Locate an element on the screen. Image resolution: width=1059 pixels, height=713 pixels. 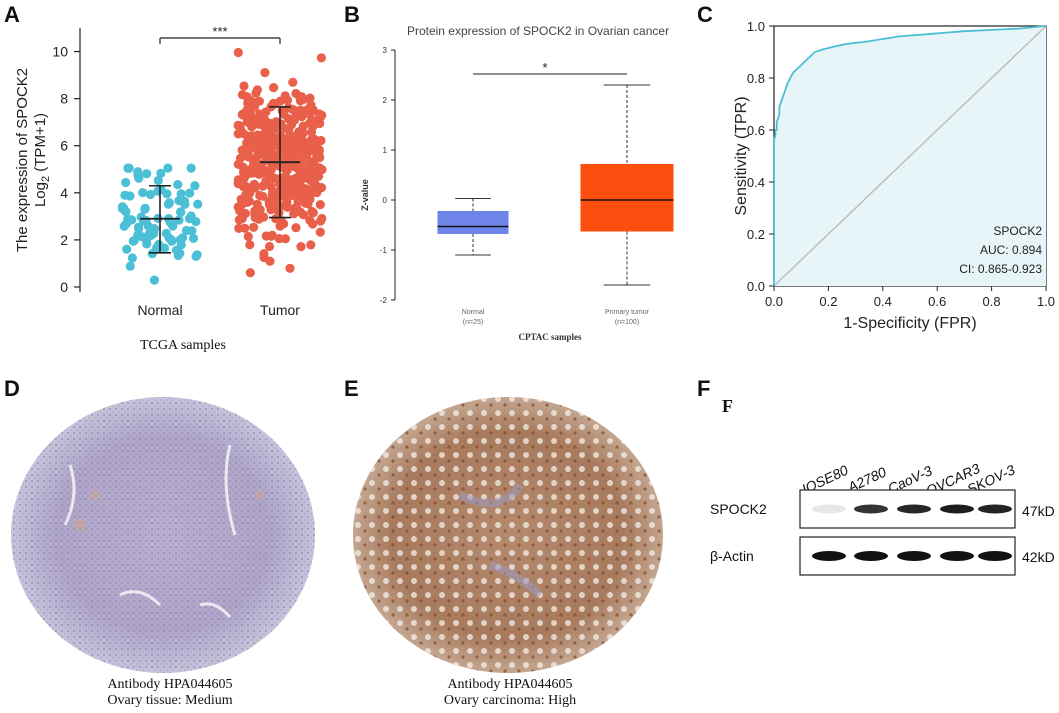
c-xtick-label: 0.2 is located at coordinates (828, 301).